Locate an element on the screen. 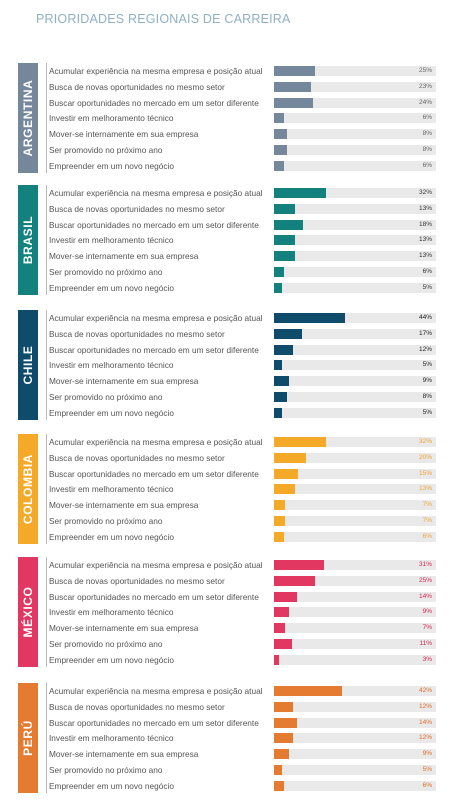  value-label: 8% is located at coordinates (427, 149).